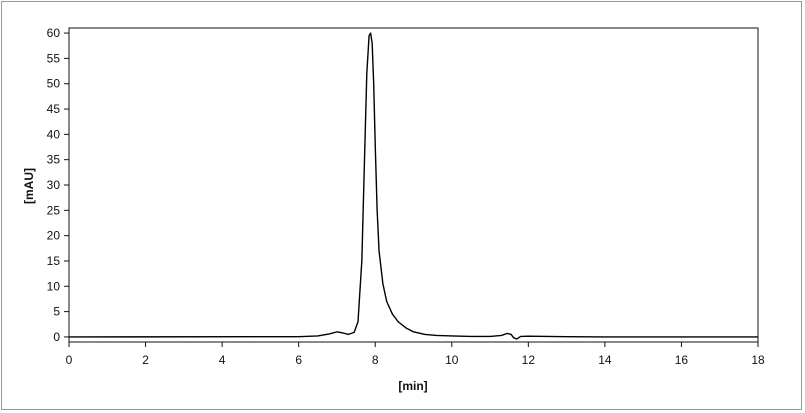 The width and height of the screenshot is (805, 413). I want to click on x-tick-label: 4, so click(222, 360).